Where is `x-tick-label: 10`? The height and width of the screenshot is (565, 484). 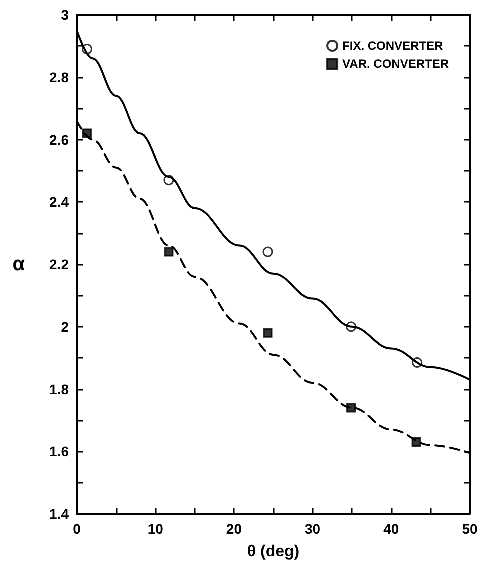
x-tick-label: 10 is located at coordinates (156, 529).